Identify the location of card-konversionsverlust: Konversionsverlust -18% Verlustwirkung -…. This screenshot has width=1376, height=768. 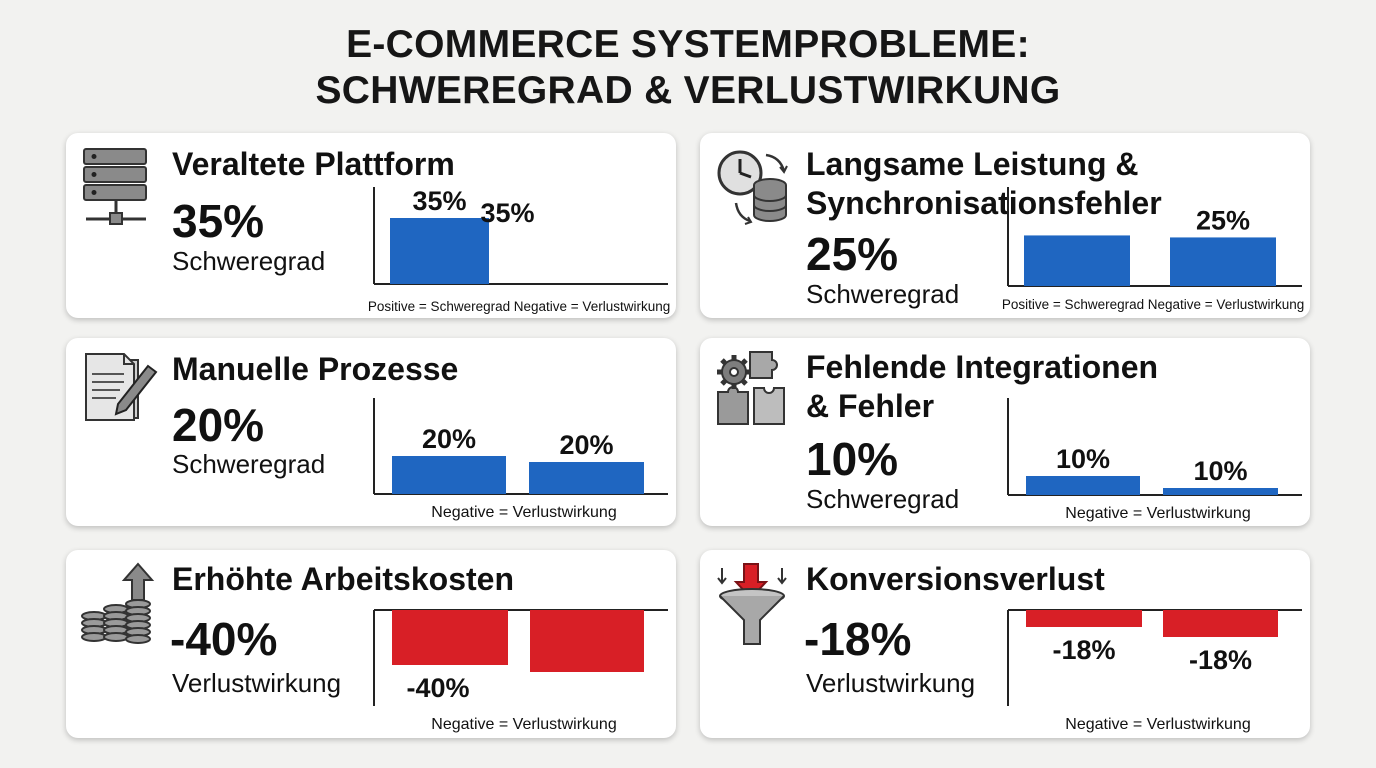
(1005, 644).